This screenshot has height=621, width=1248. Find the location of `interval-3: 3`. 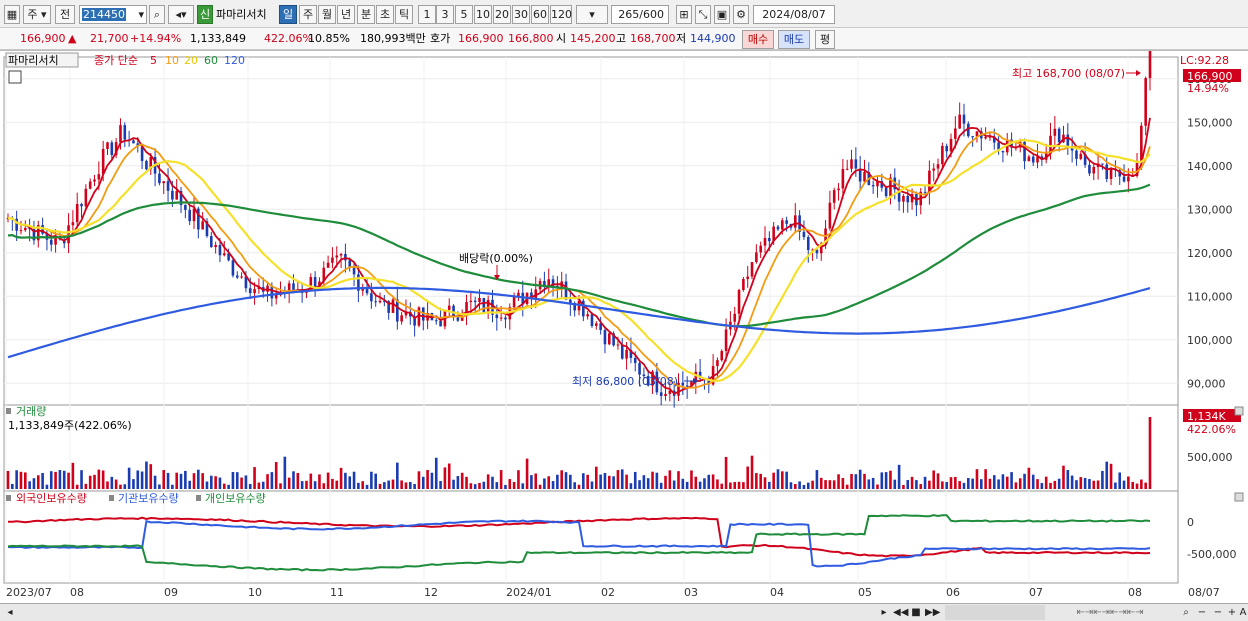

interval-3: 3 is located at coordinates (445, 14).